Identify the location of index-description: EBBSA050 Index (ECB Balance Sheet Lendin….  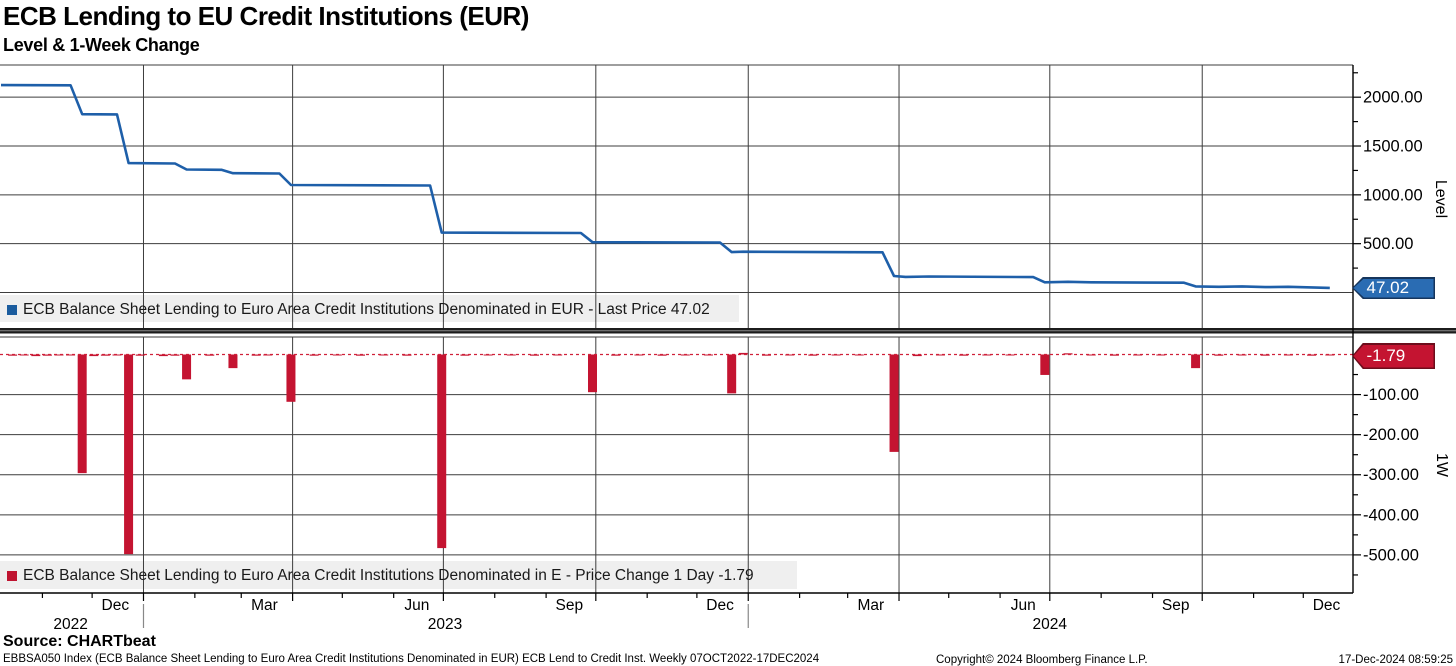
(411, 659).